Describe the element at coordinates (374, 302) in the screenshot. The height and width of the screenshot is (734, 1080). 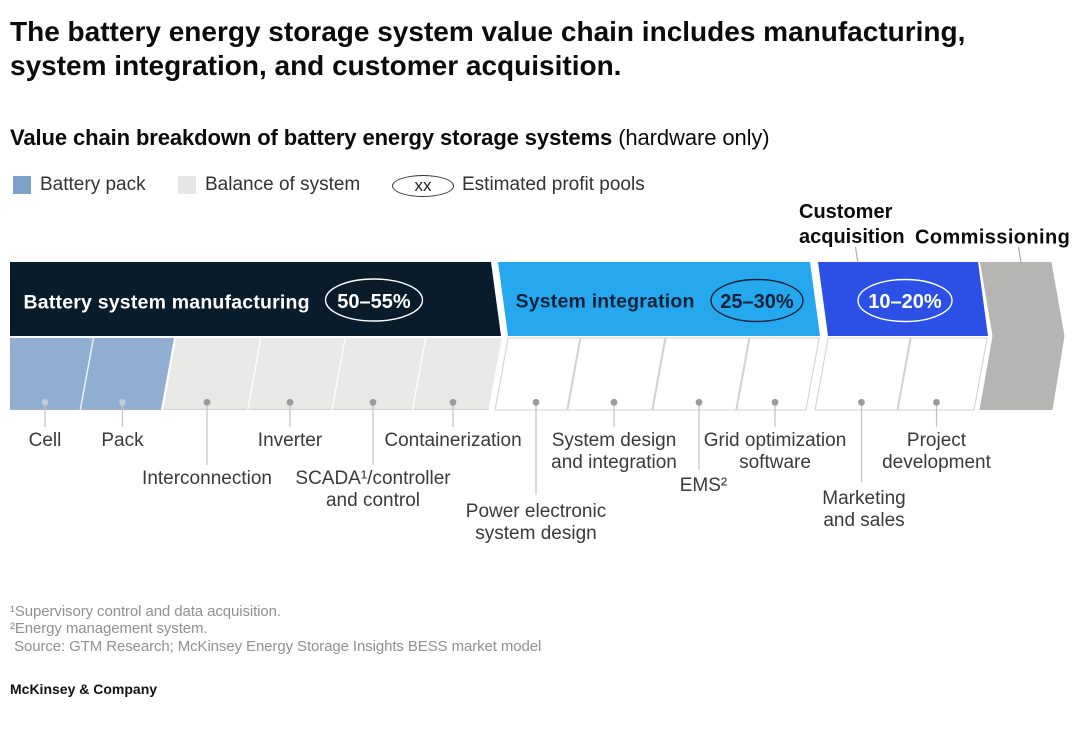
I see `svg-text: 50–55%` at that location.